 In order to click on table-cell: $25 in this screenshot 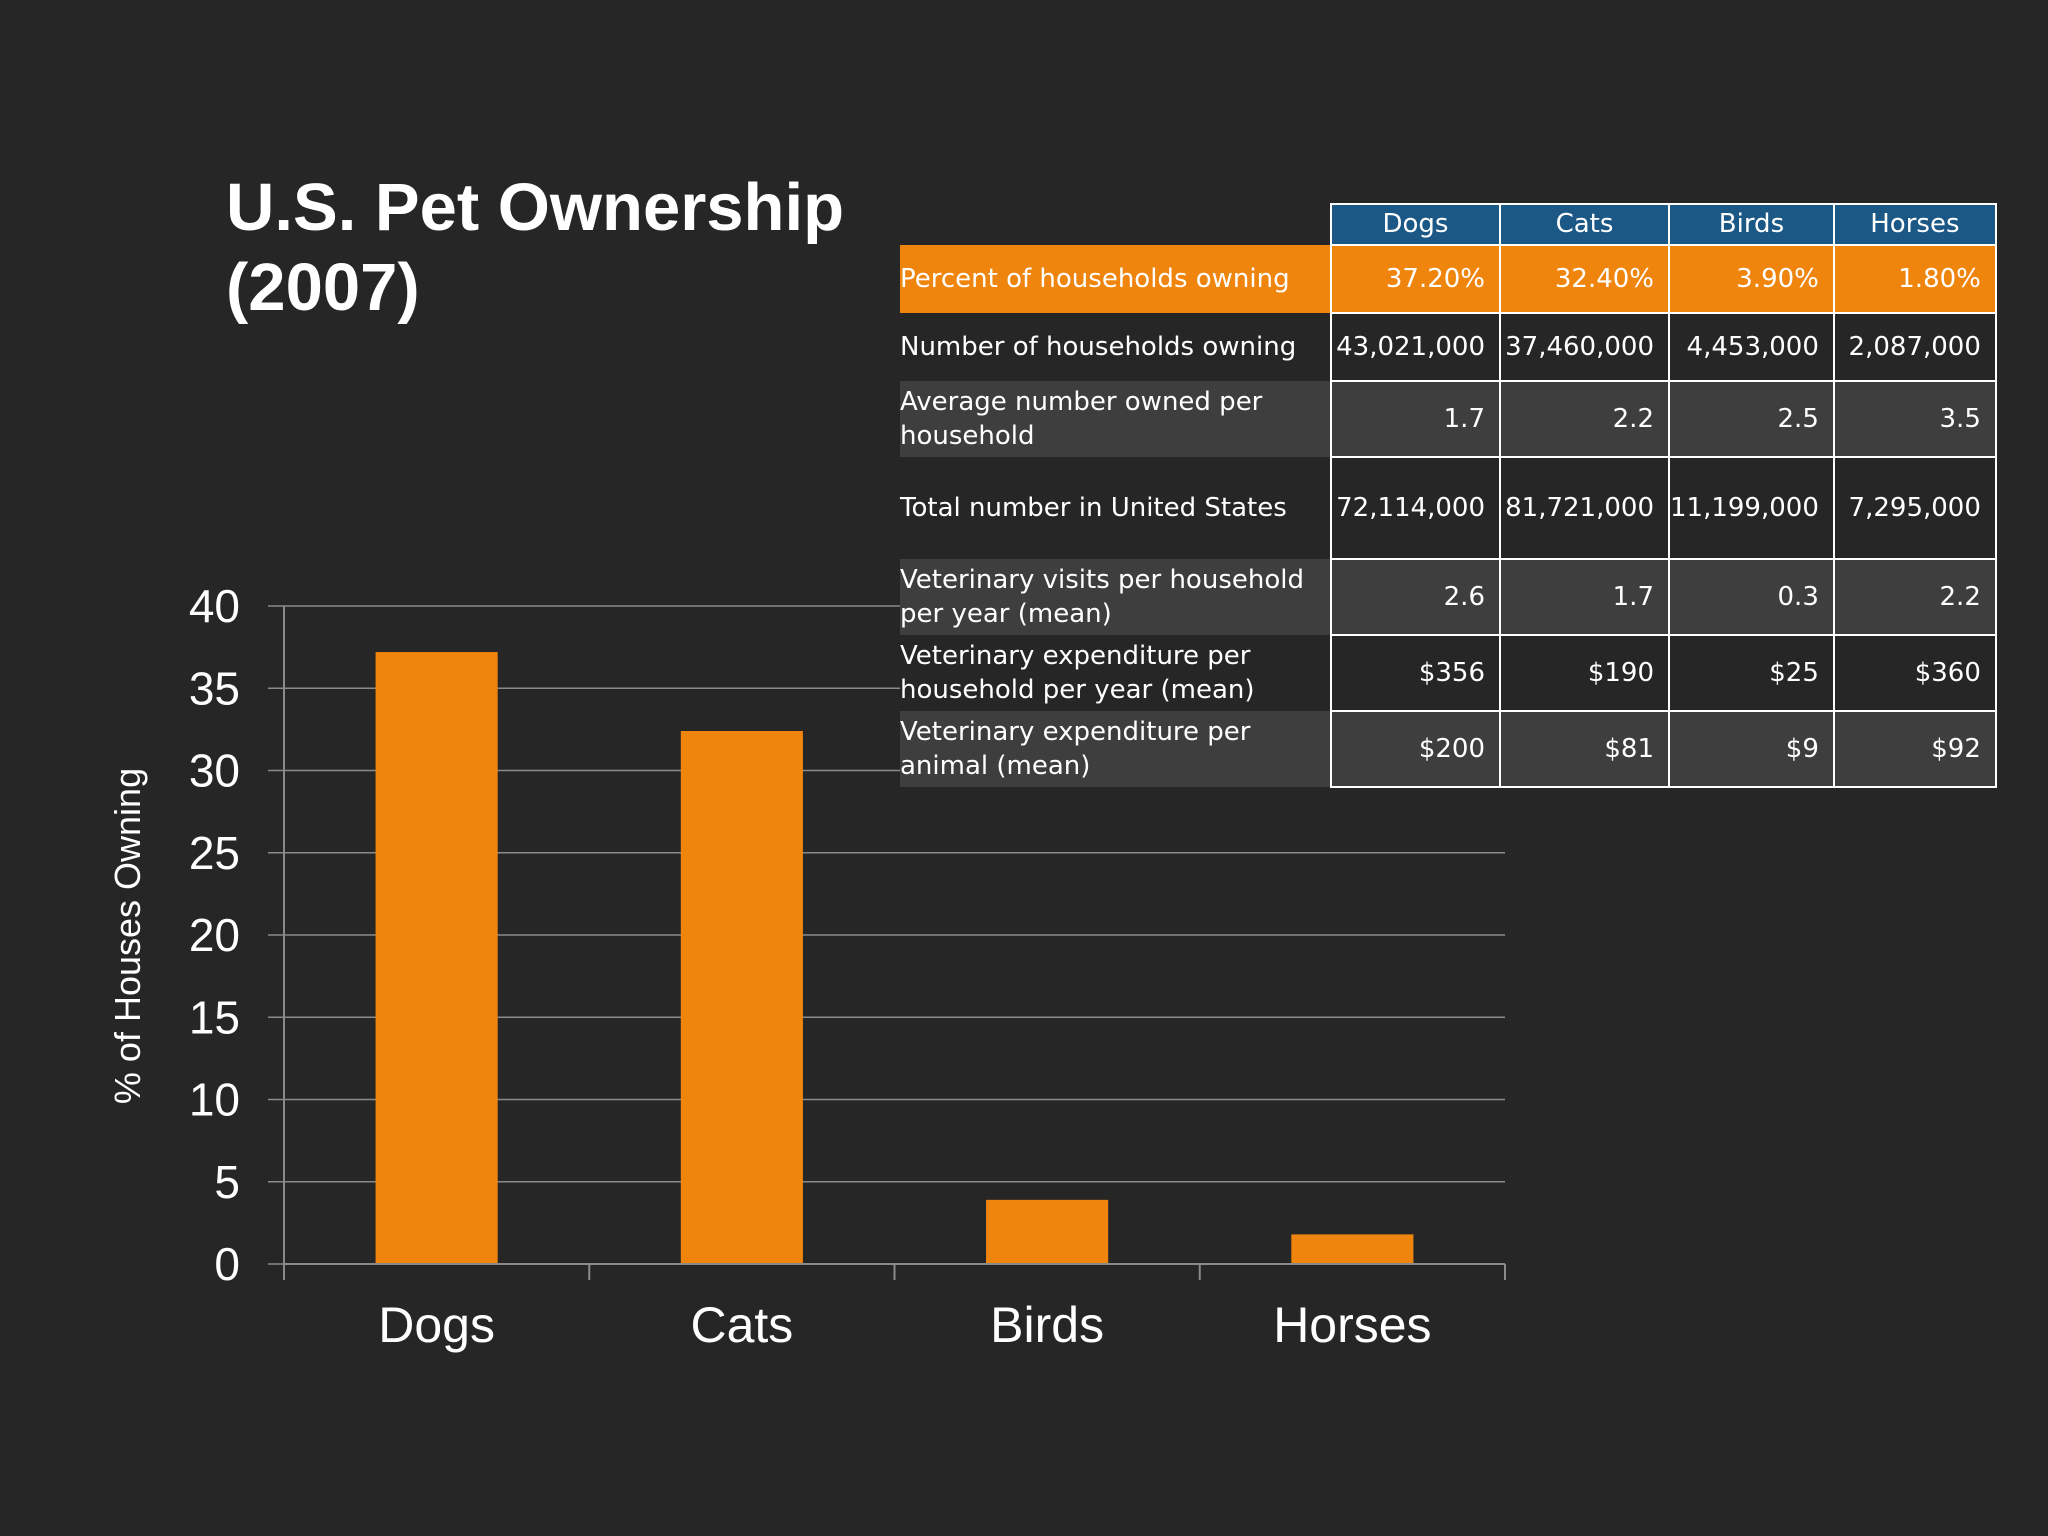, I will do `click(1751, 673)`.